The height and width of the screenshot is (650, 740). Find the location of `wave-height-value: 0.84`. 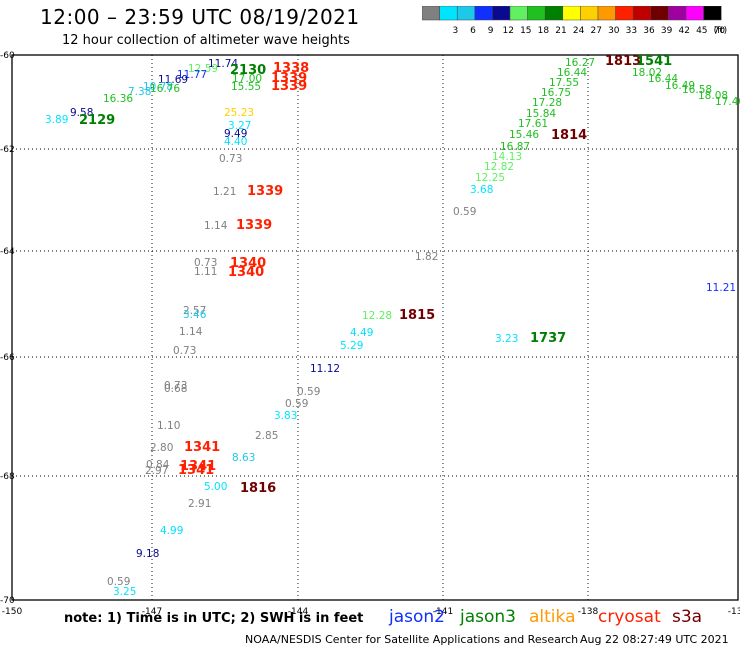

wave-height-value: 0.84 is located at coordinates (158, 465).